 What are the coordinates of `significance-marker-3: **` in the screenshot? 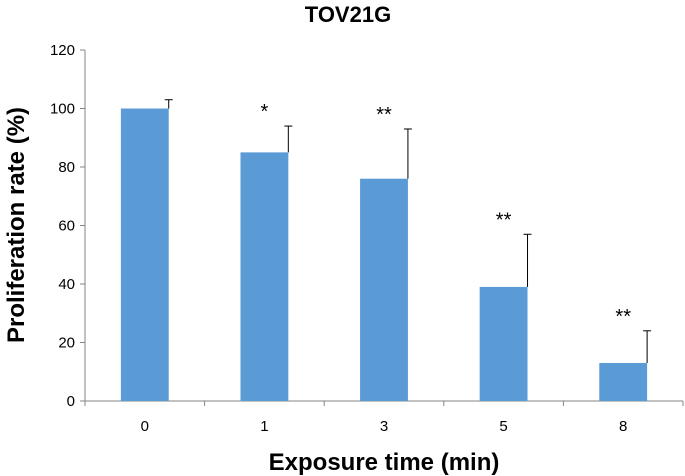 It's located at (384, 115).